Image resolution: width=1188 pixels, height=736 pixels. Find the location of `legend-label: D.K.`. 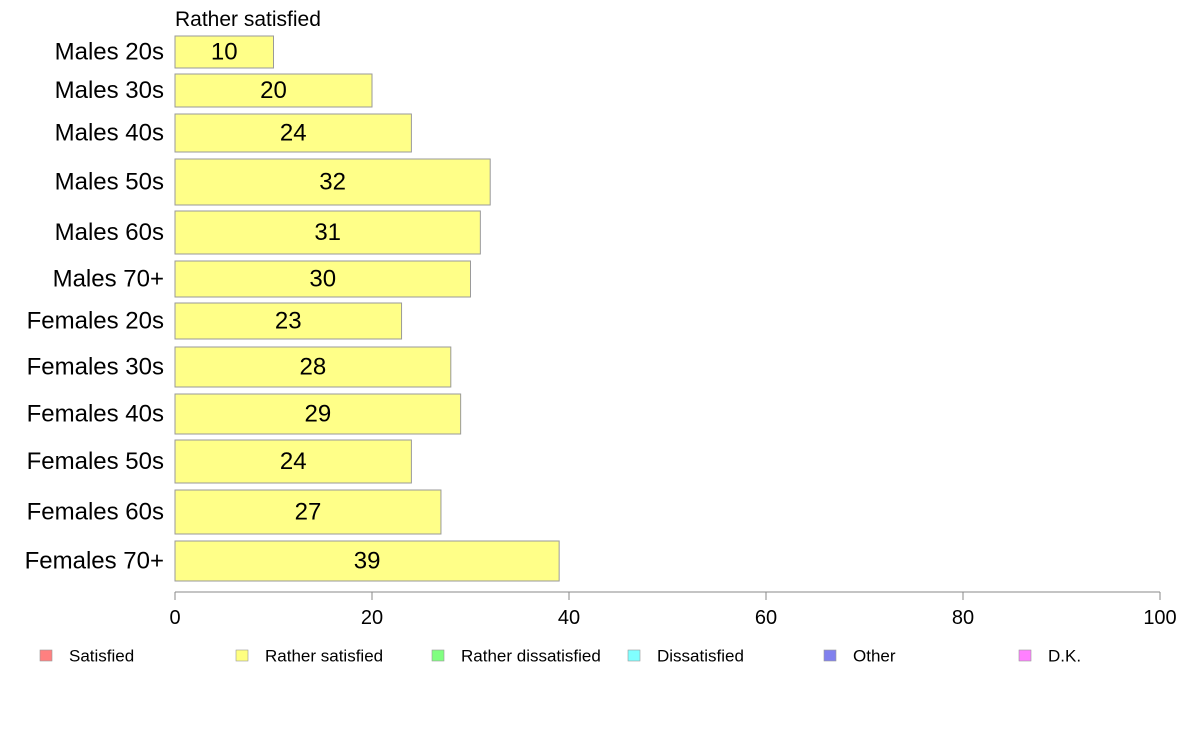

legend-label: D.K. is located at coordinates (1064, 656).